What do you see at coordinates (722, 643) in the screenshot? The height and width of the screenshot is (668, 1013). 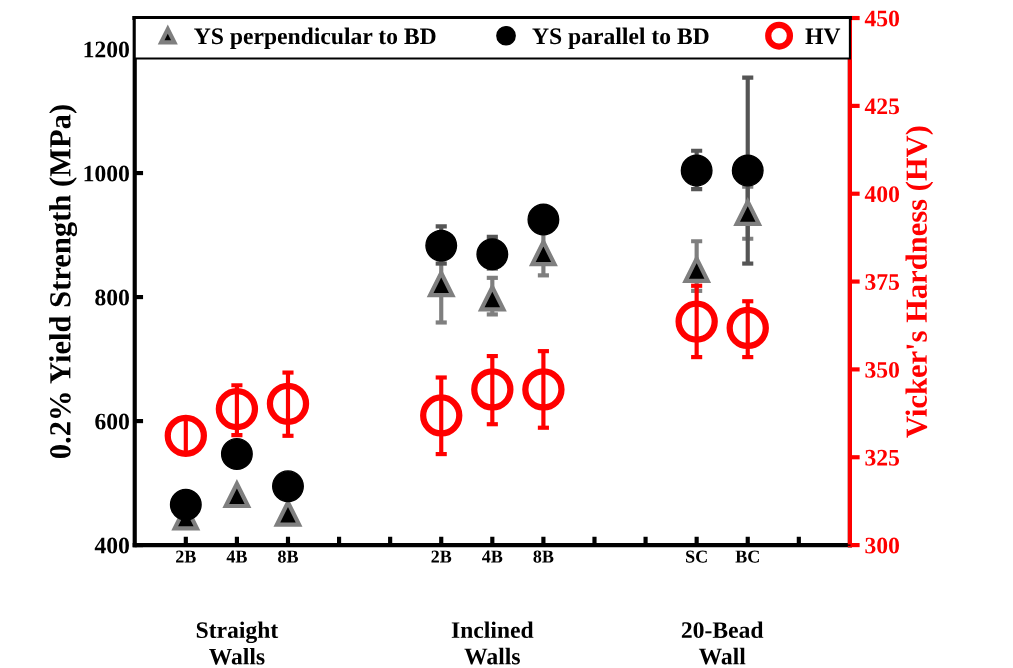 I see `text: 20-Bead Wall` at bounding box center [722, 643].